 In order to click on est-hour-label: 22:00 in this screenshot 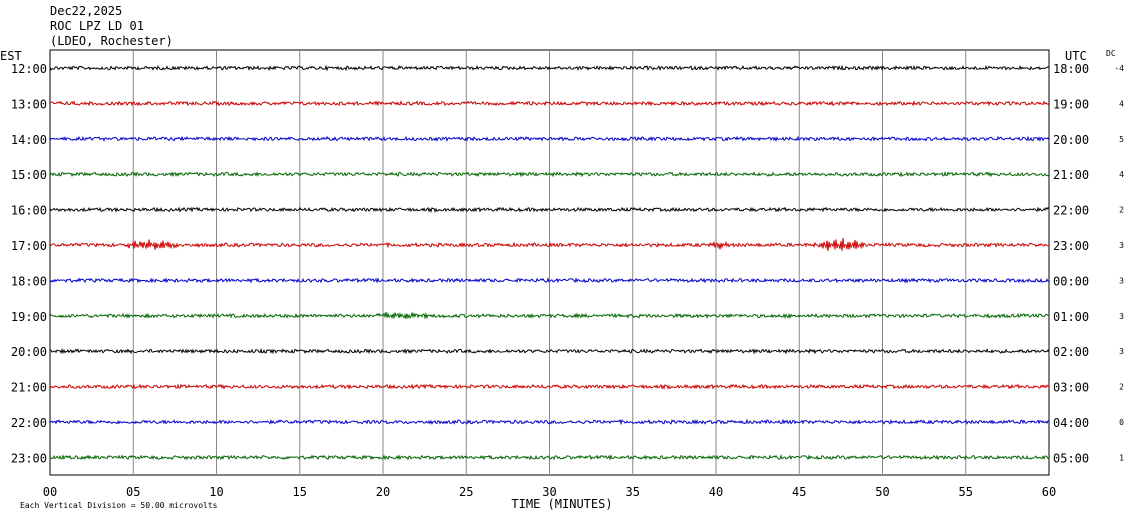, I will do `click(29, 423)`.